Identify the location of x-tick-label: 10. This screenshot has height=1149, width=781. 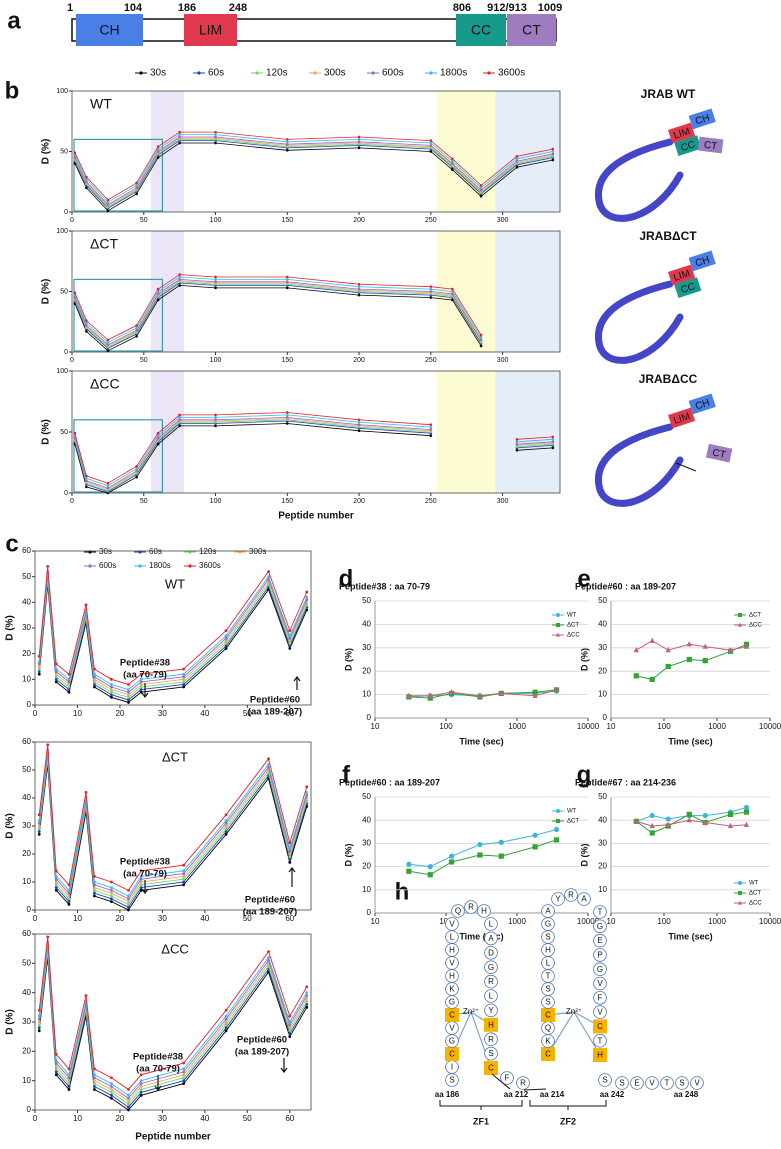
(375, 726).